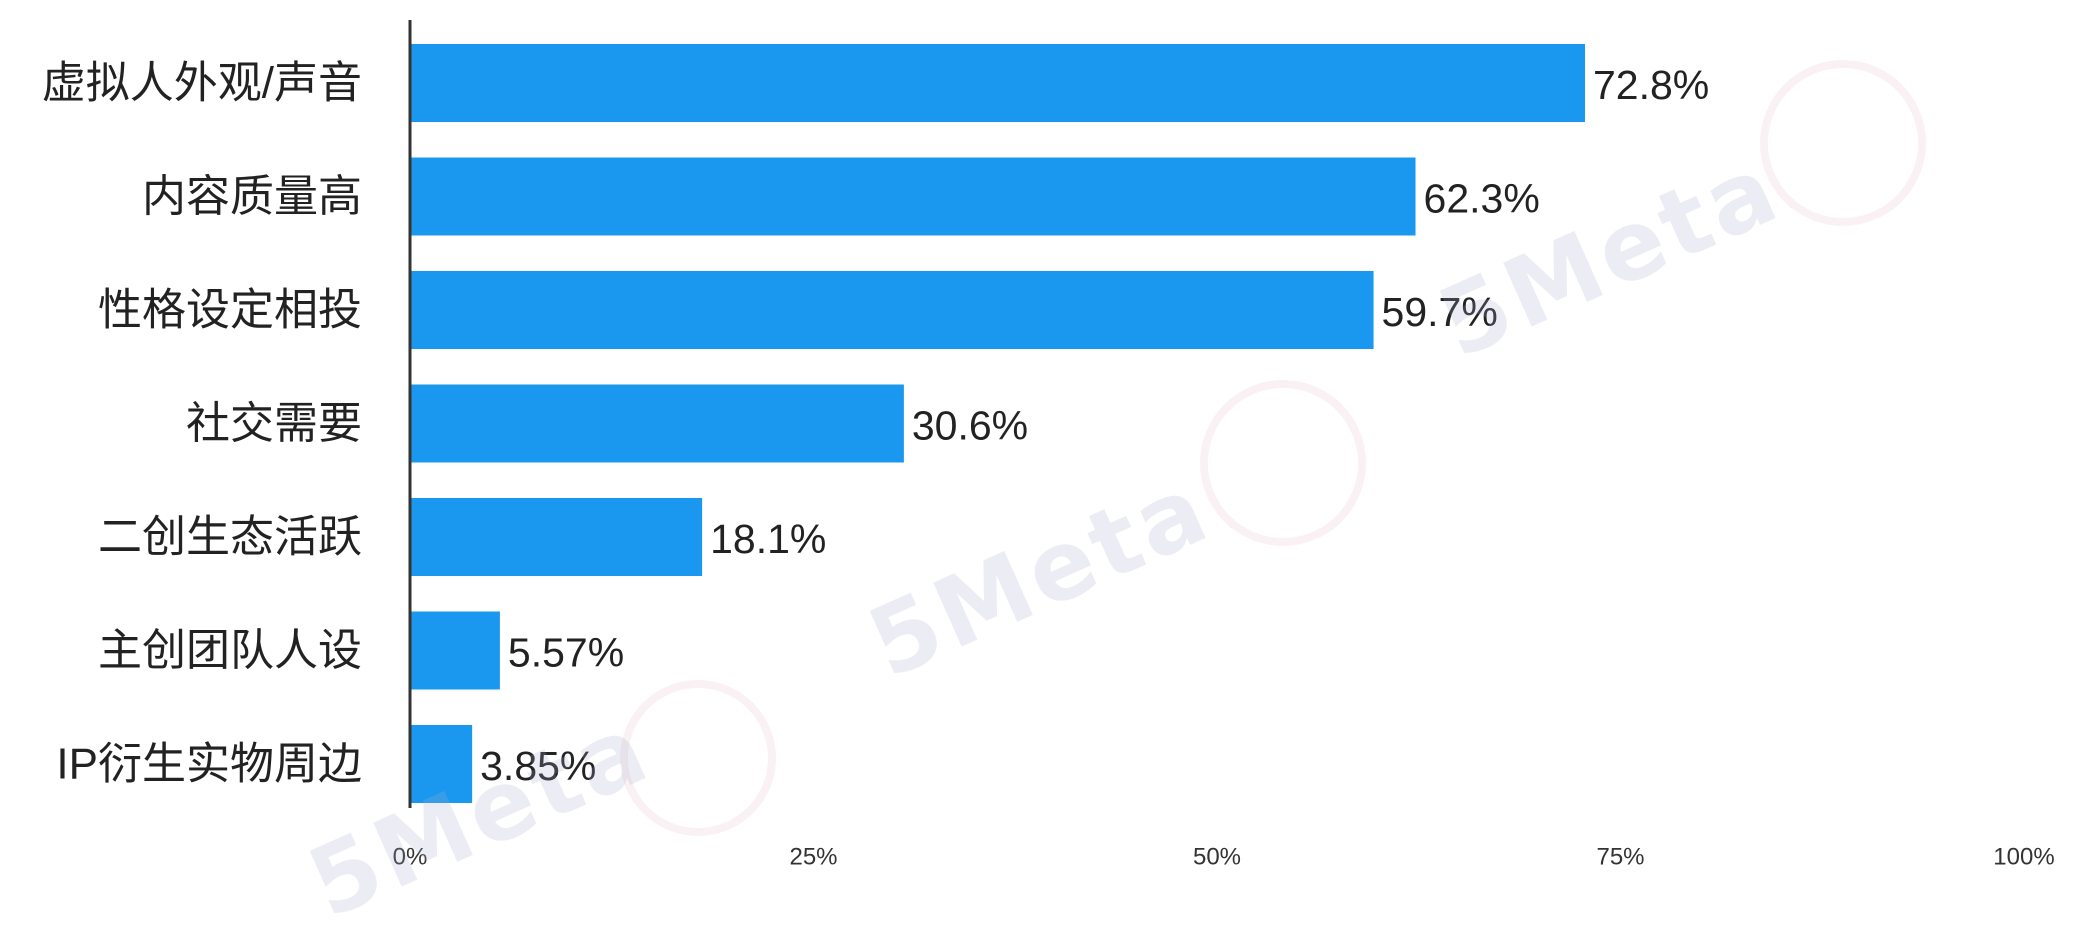 The height and width of the screenshot is (940, 2074). What do you see at coordinates (252, 196) in the screenshot?
I see `category-label: 内容质量高` at bounding box center [252, 196].